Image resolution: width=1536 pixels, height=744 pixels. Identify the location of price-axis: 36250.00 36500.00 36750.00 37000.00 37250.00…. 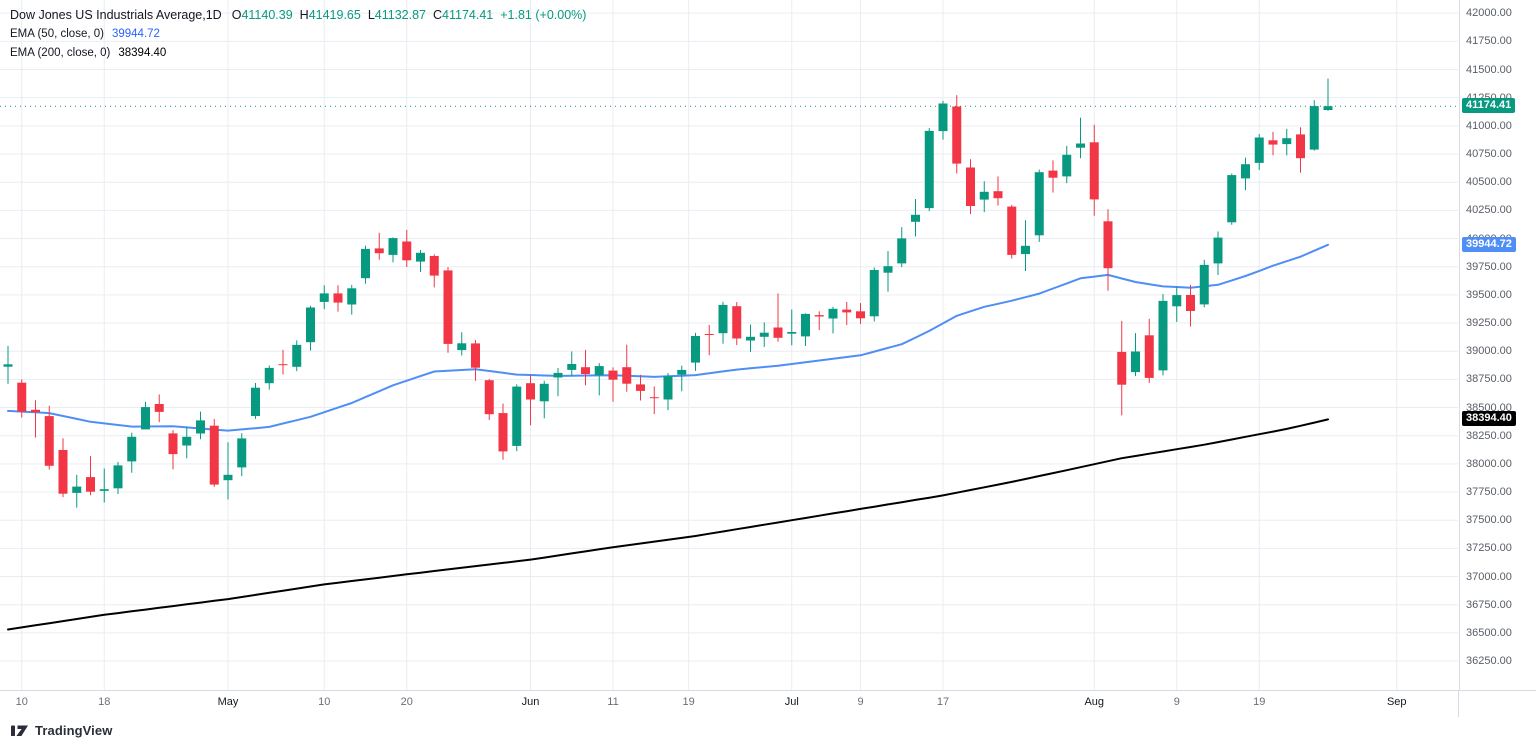
(1497, 345).